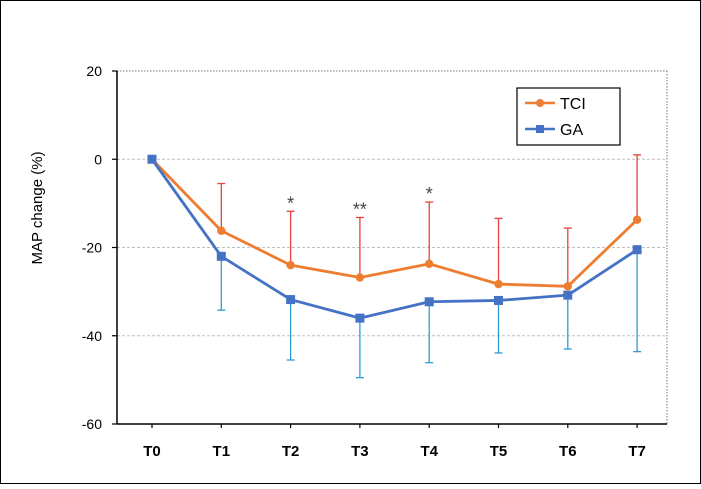 The image size is (701, 489). What do you see at coordinates (92, 336) in the screenshot?
I see `y-tick-label: -40` at bounding box center [92, 336].